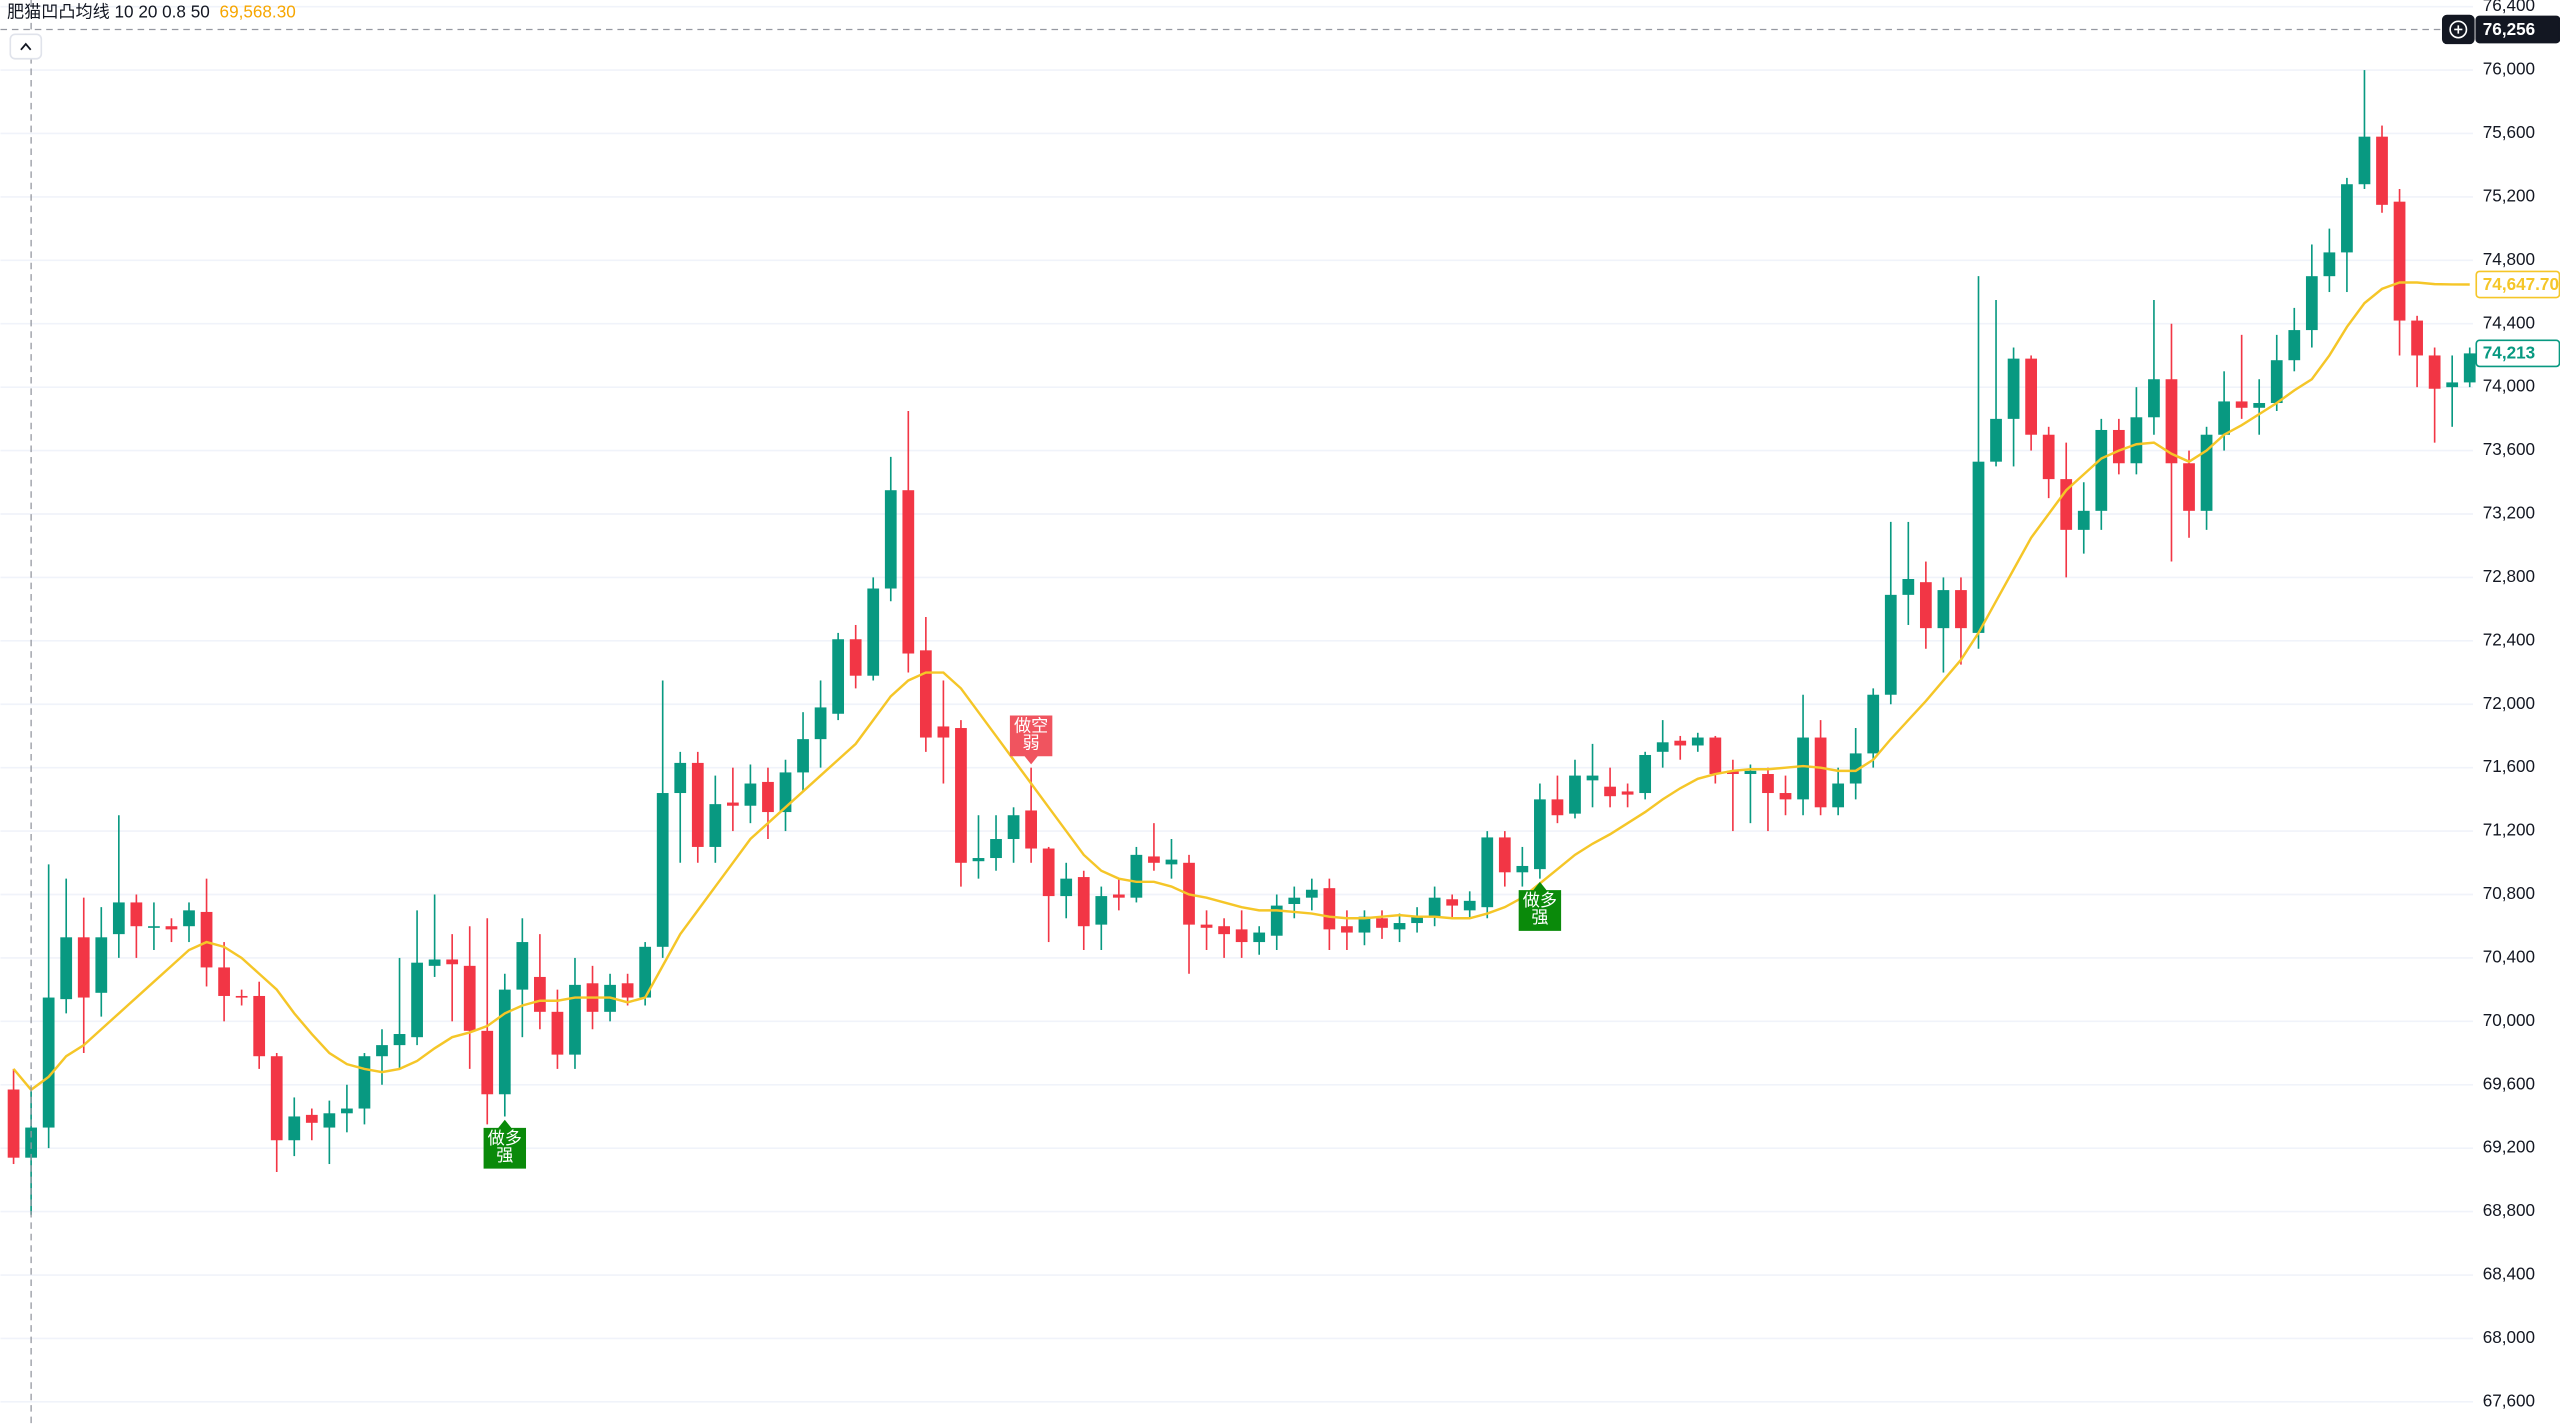 The width and height of the screenshot is (2560, 1428). I want to click on signal-marker: 做空弱, so click(1031, 740).